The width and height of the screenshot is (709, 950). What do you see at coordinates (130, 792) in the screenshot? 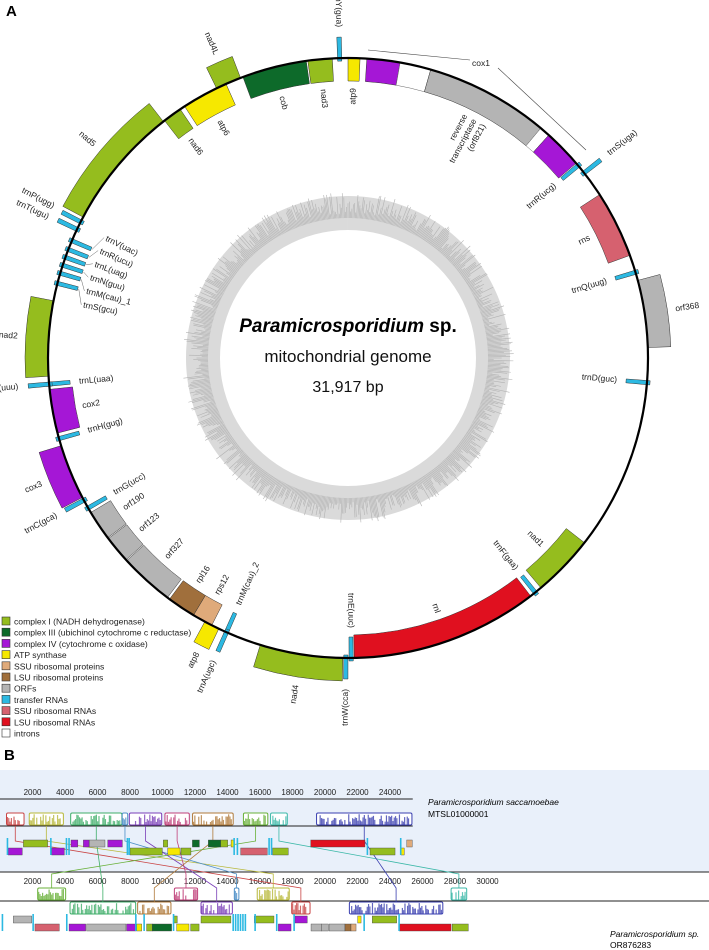
I see `top-tick-label: 8000` at bounding box center [130, 792].